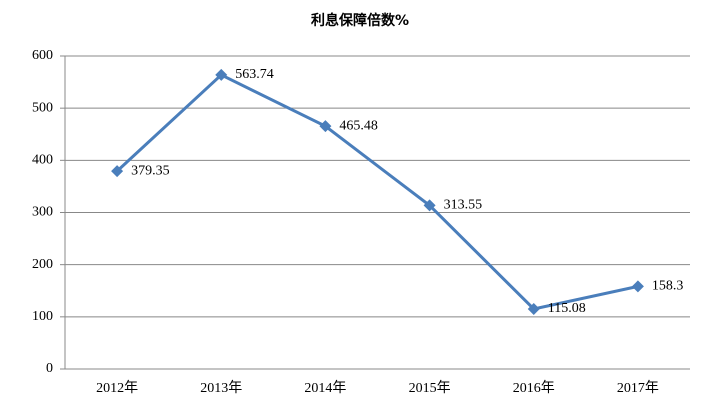 The height and width of the screenshot is (404, 718). What do you see at coordinates (463, 205) in the screenshot?
I see `data-label: 313.55` at bounding box center [463, 205].